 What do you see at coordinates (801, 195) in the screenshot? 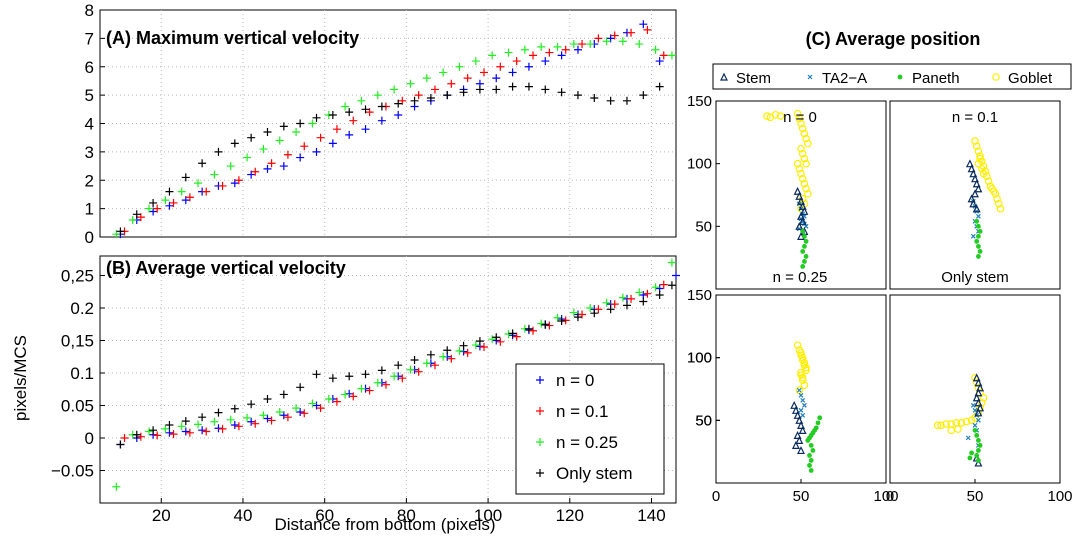
I see `panel-c-subplot-frame` at bounding box center [801, 195].